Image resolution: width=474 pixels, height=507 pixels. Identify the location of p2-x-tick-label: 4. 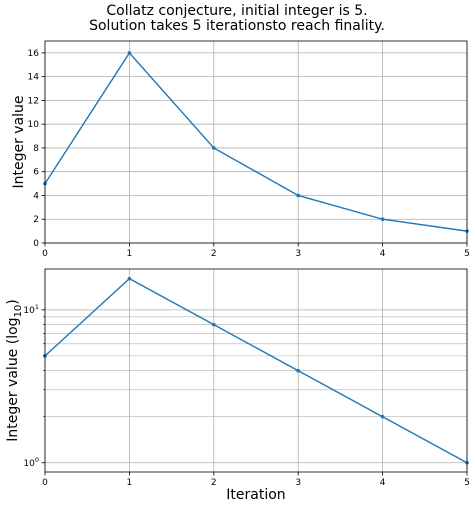
(383, 483).